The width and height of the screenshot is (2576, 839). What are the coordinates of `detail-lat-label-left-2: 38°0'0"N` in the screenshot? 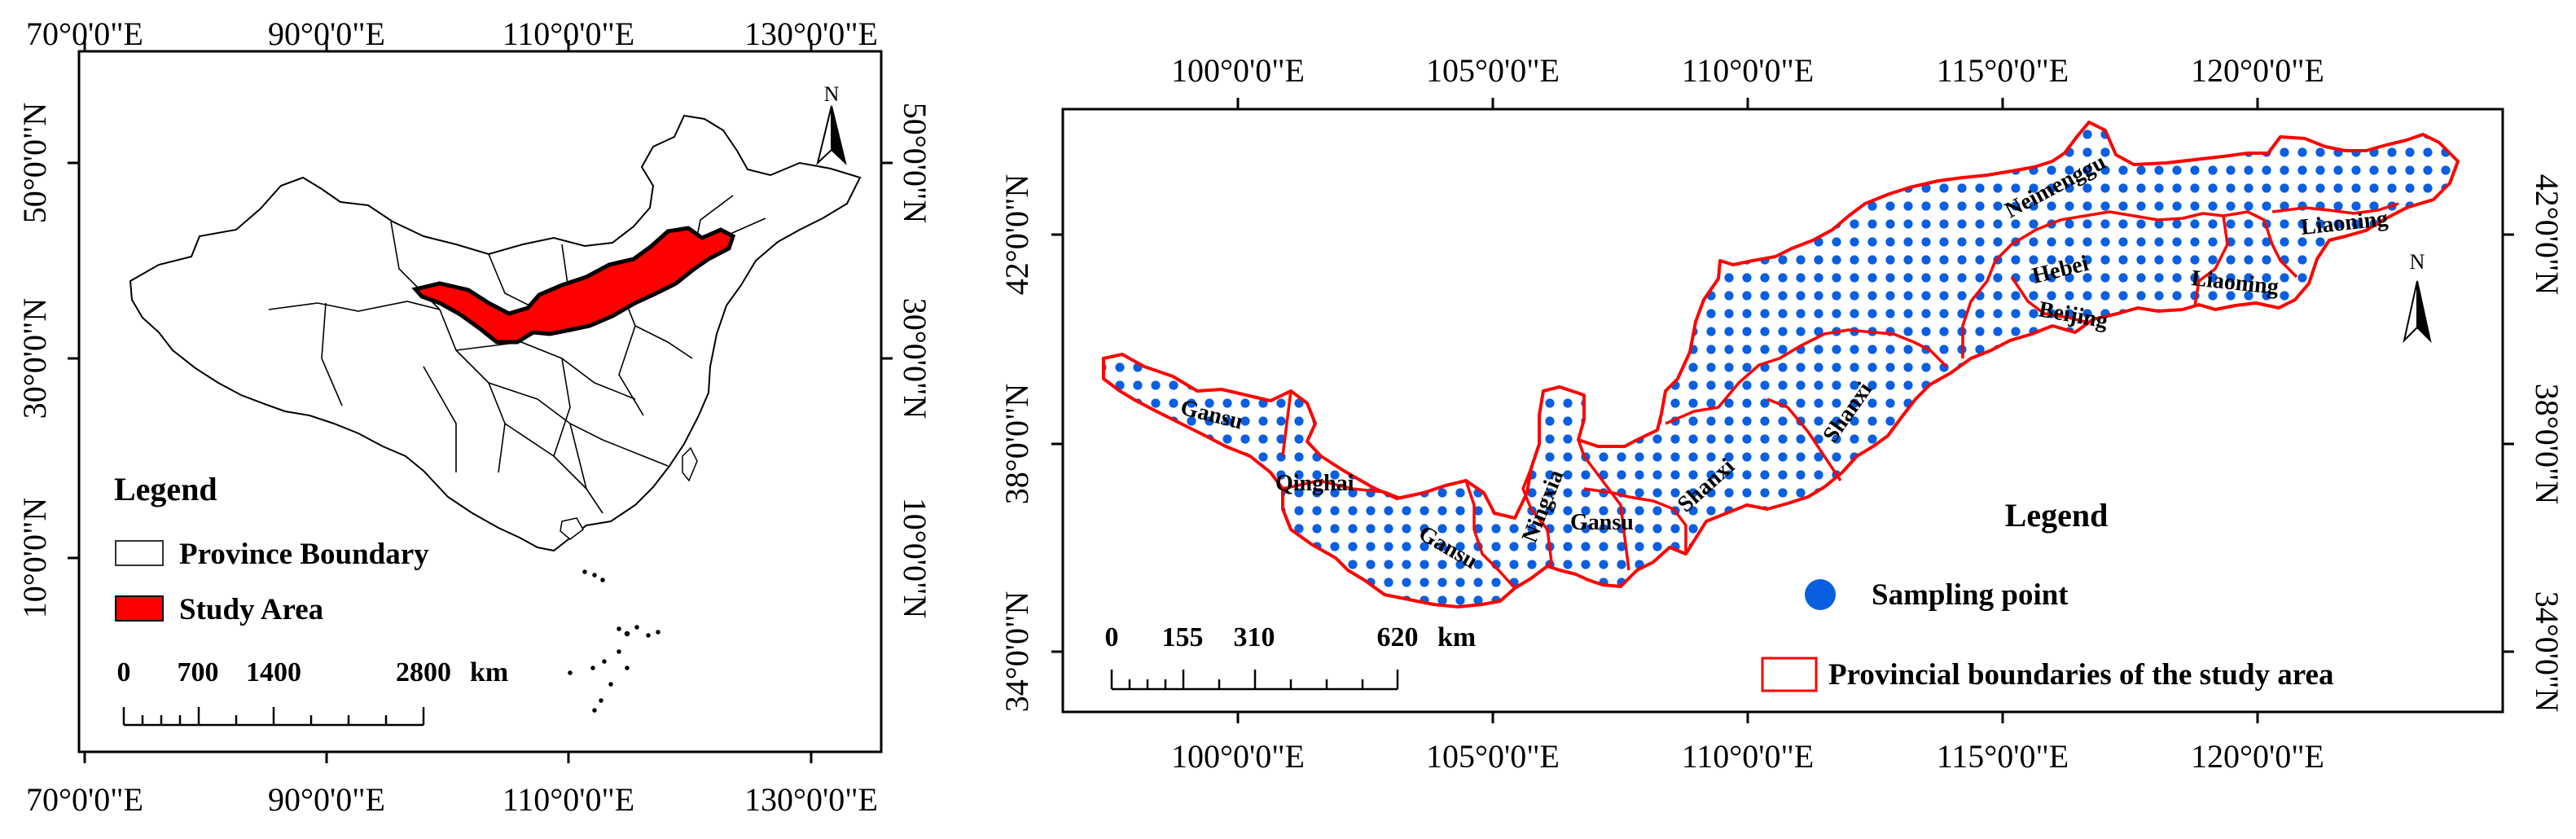 It's located at (1016, 444).